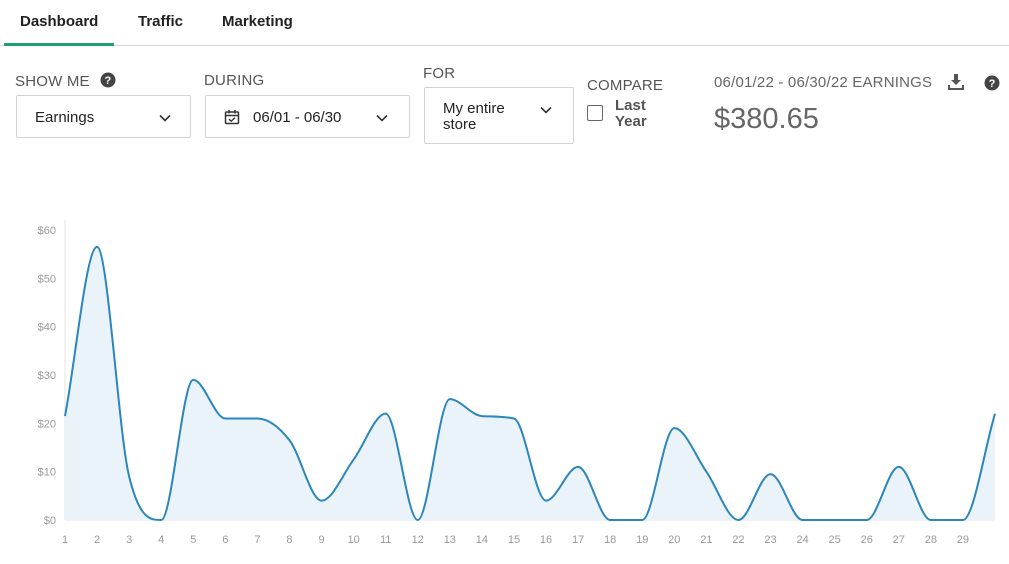 This screenshot has width=1009, height=564. I want to click on x-tick-label: 21, so click(706, 540).